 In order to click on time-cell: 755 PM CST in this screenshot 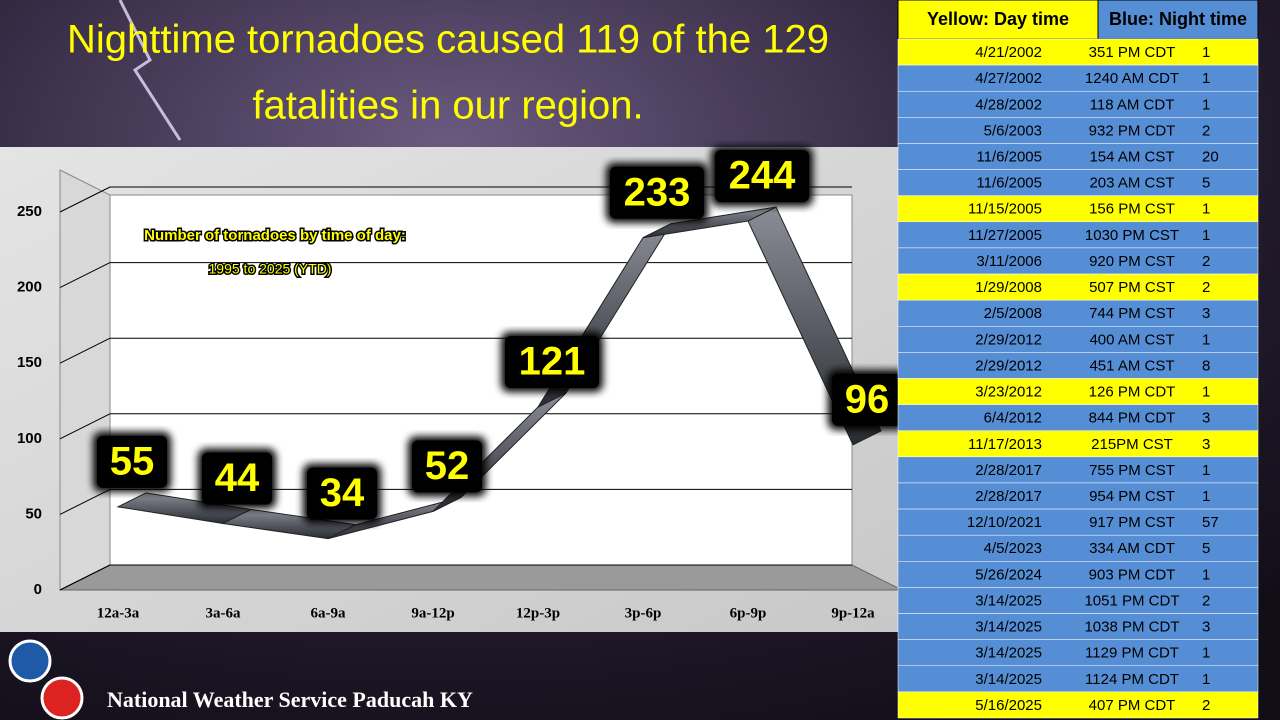, I will do `click(1132, 470)`.